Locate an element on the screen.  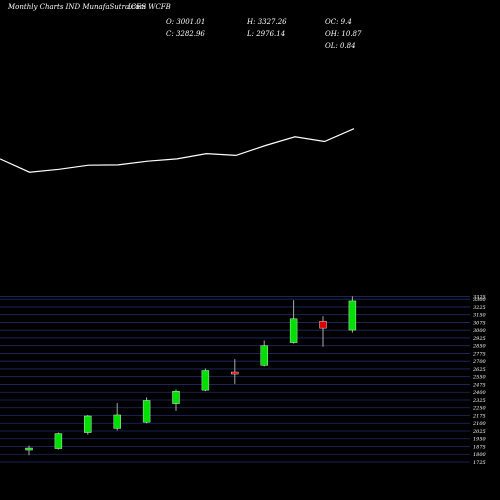
high-value: H: 3327.26 is located at coordinates (267, 22).